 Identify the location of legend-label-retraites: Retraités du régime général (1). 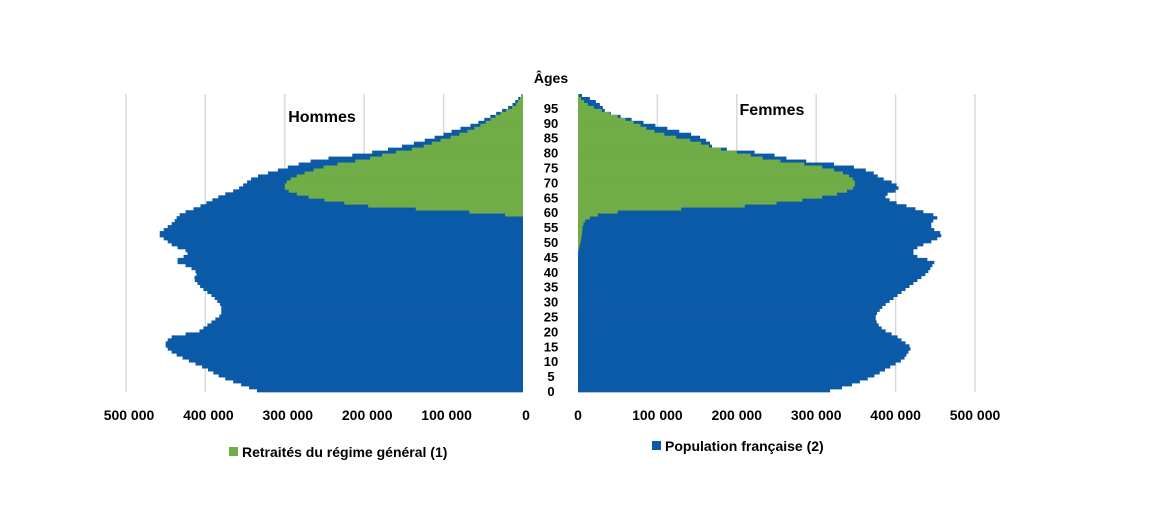
(344, 452).